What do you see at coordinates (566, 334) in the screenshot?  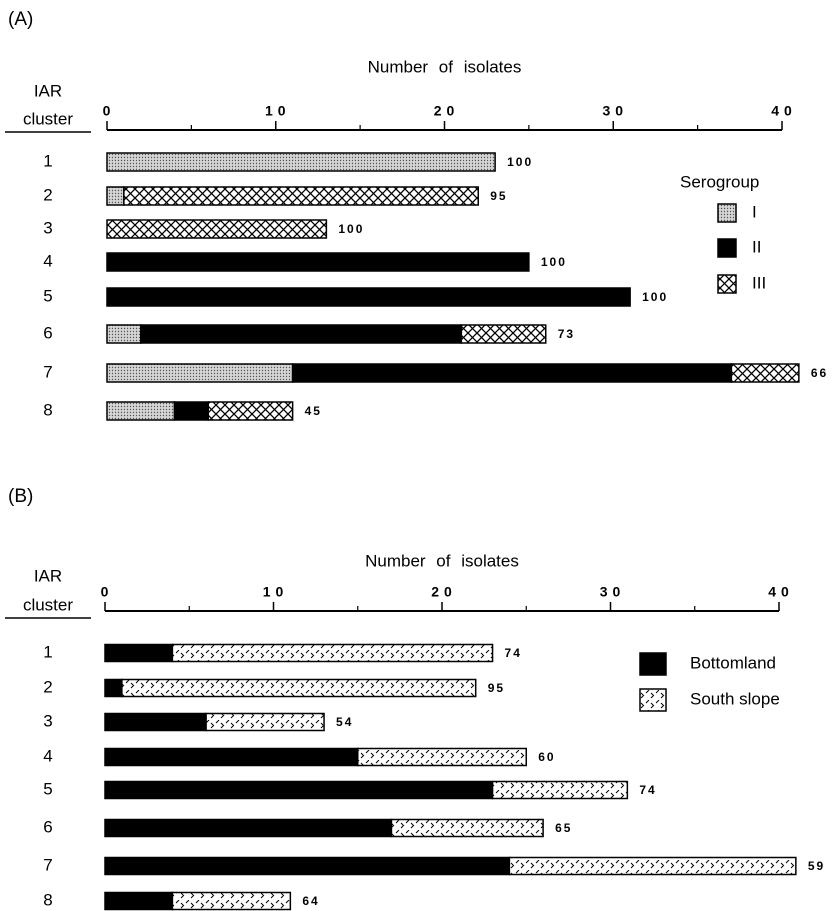 I see `bar-label: 73` at bounding box center [566, 334].